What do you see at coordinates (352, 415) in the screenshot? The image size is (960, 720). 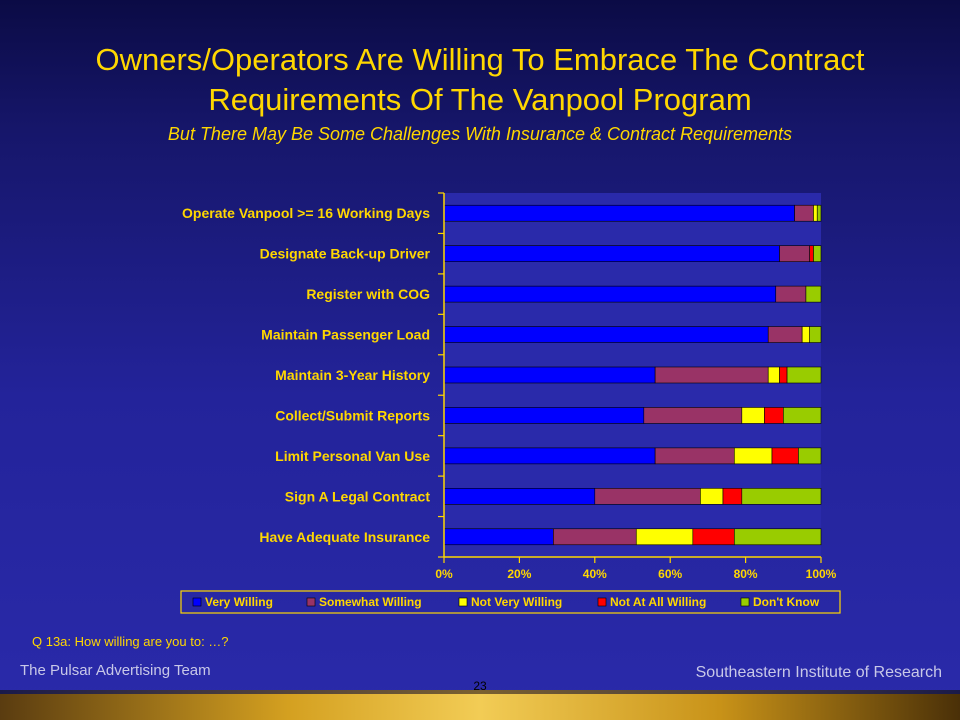 I see `category-label: Collect/Submit Reports` at bounding box center [352, 415].